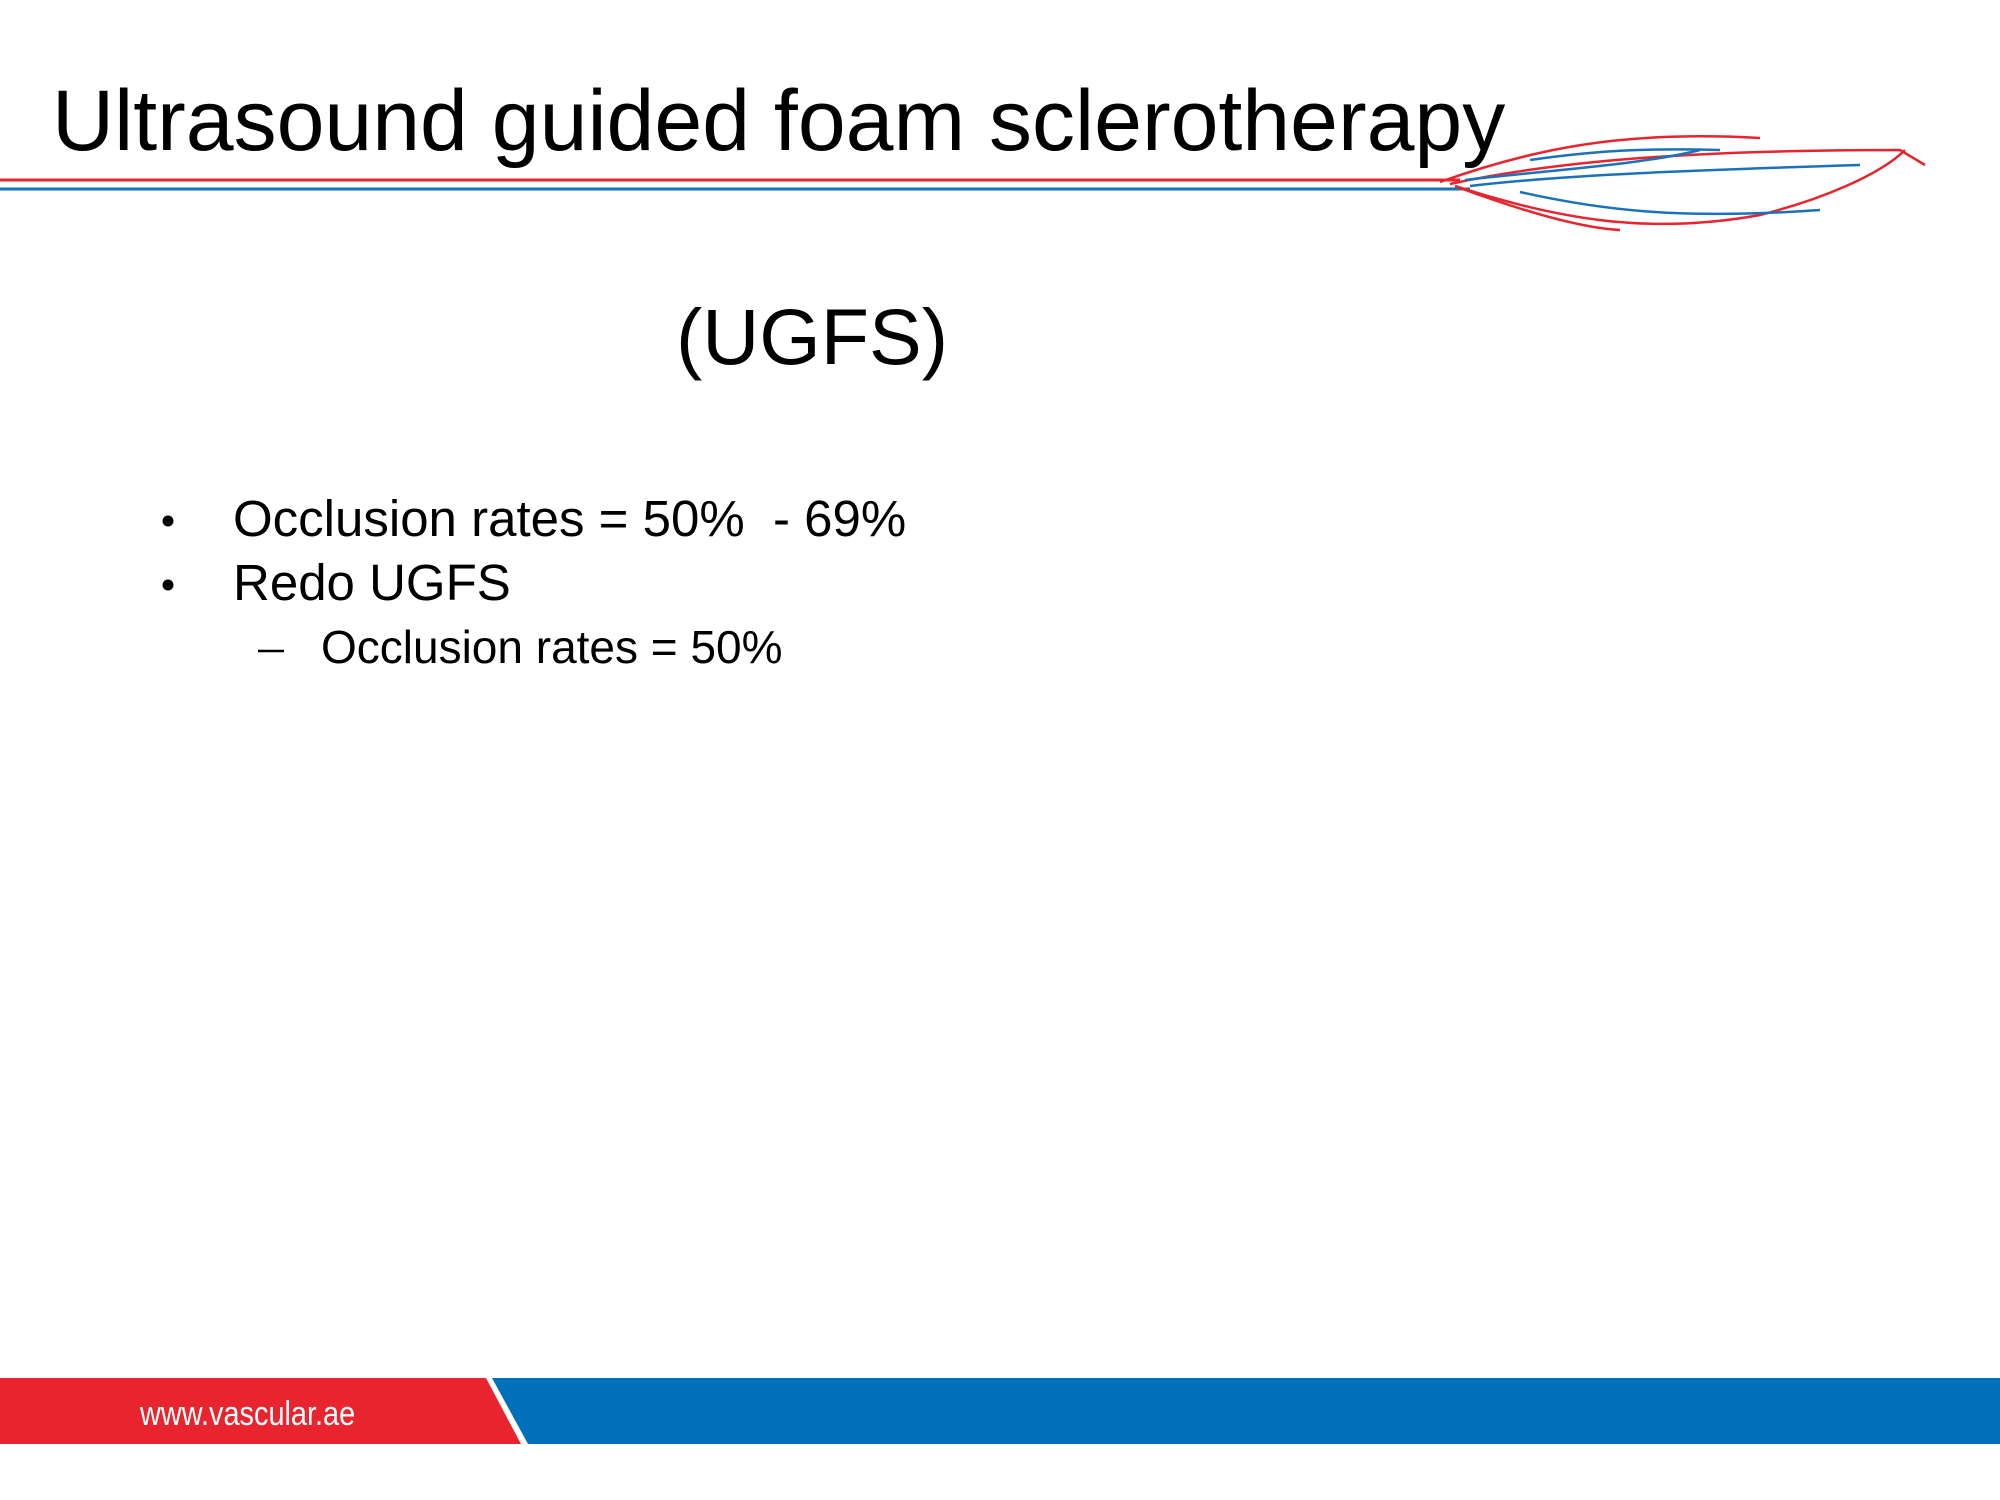  Describe the element at coordinates (247, 1413) in the screenshot. I see `footer-url: www.vascular.ae` at that location.